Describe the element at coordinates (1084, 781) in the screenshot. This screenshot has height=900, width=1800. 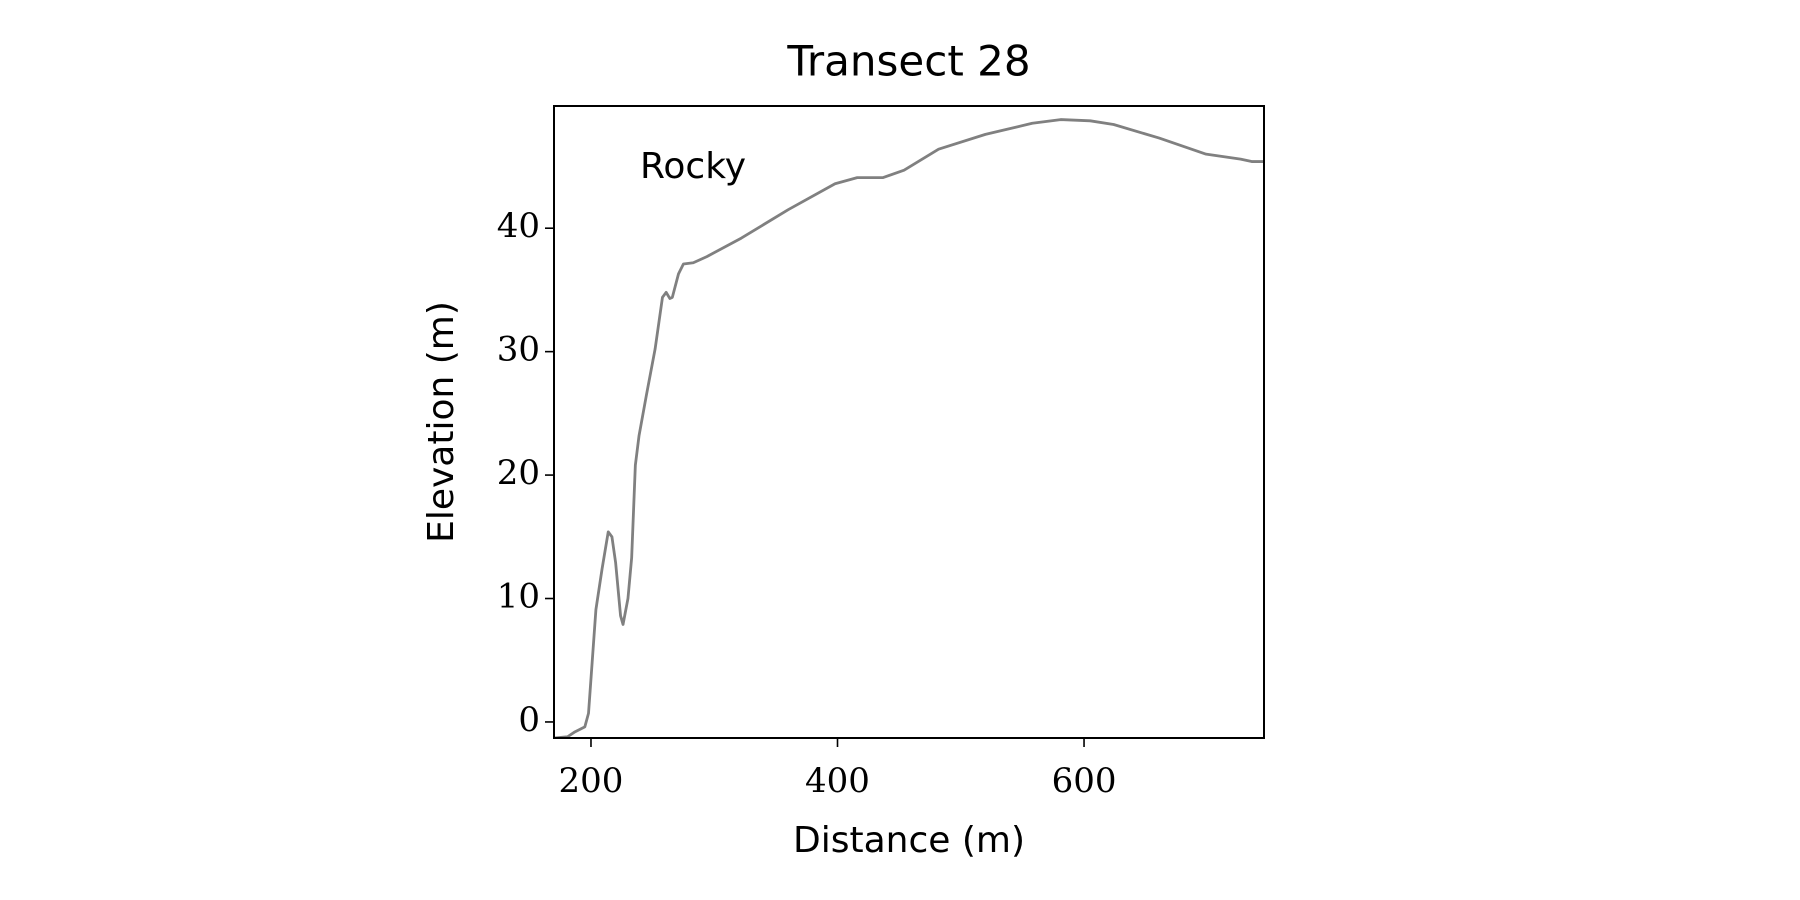
I see `x-tick-label: 600` at that location.